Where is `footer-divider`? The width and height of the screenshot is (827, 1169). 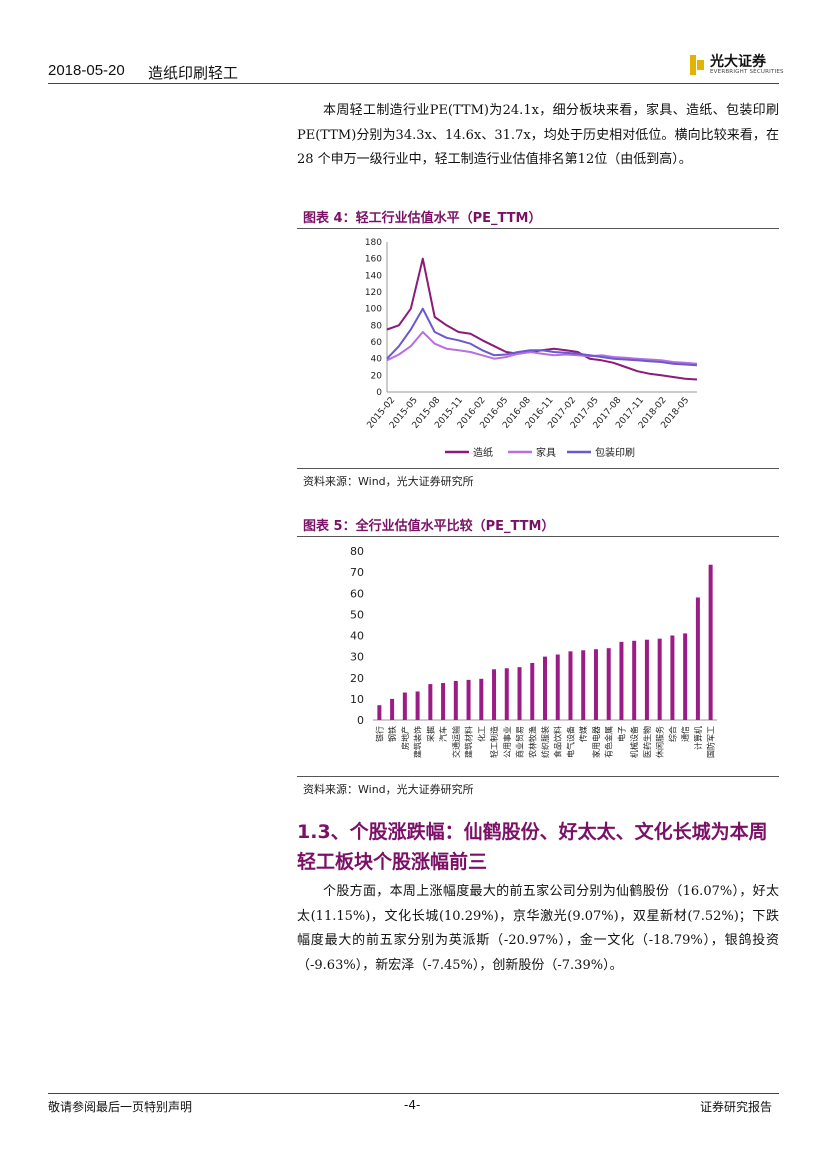
footer-divider is located at coordinates (413, 1093).